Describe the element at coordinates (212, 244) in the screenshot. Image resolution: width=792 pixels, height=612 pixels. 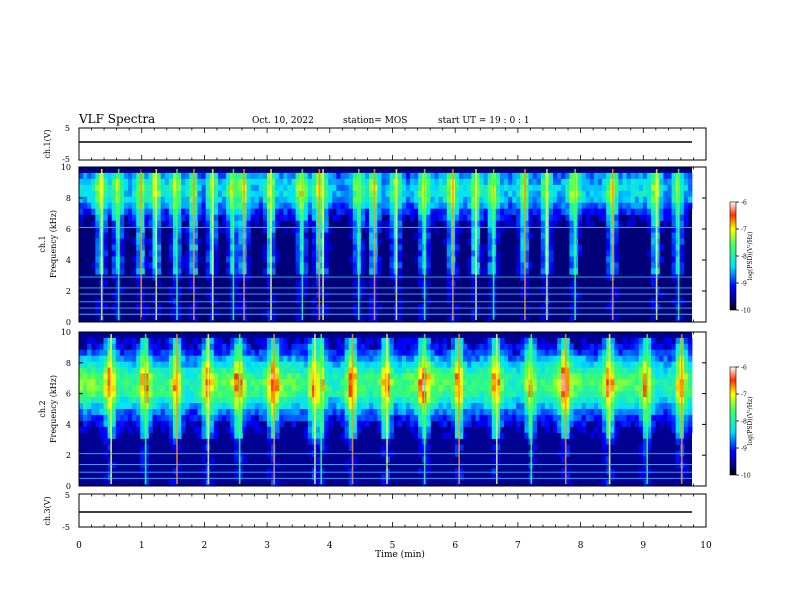
I see `burst-spike` at that location.